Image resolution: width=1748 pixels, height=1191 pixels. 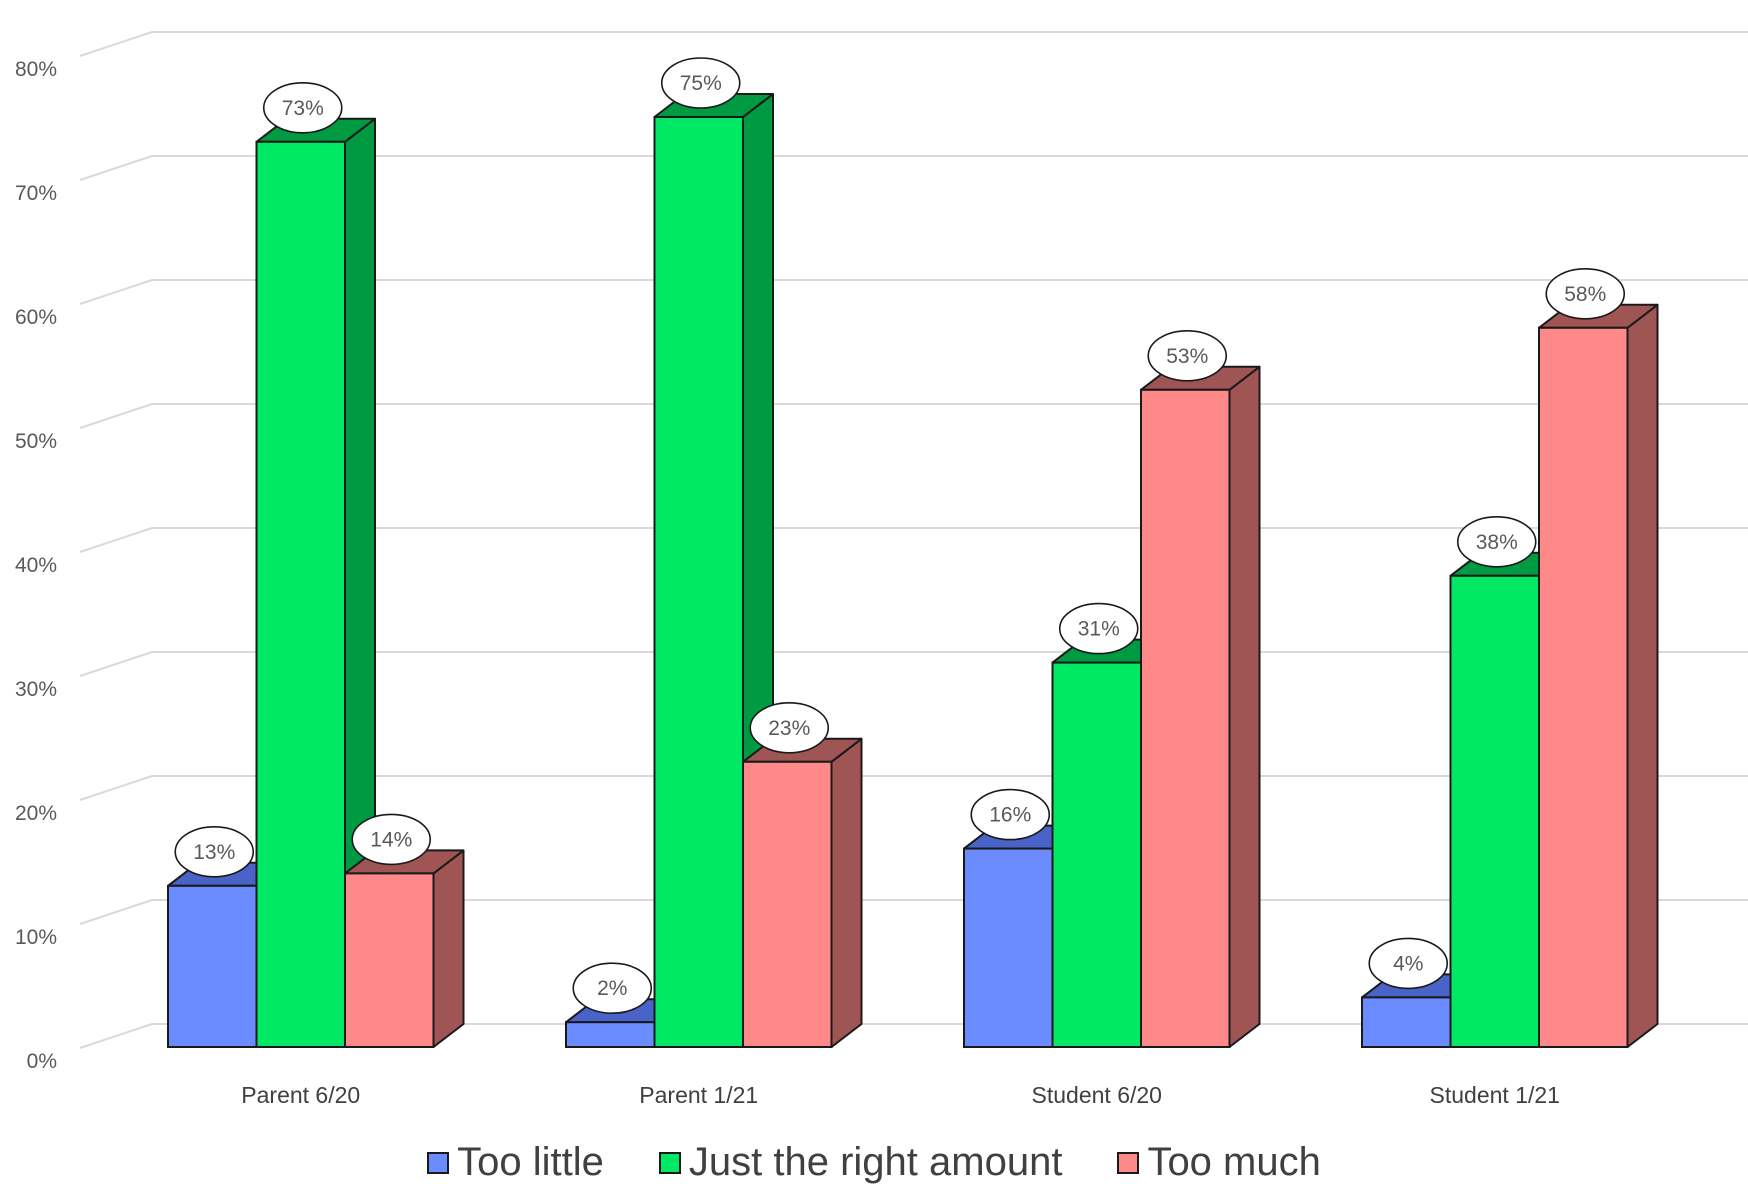 What do you see at coordinates (530, 1162) in the screenshot?
I see `legend-label-too-little: Too little` at bounding box center [530, 1162].